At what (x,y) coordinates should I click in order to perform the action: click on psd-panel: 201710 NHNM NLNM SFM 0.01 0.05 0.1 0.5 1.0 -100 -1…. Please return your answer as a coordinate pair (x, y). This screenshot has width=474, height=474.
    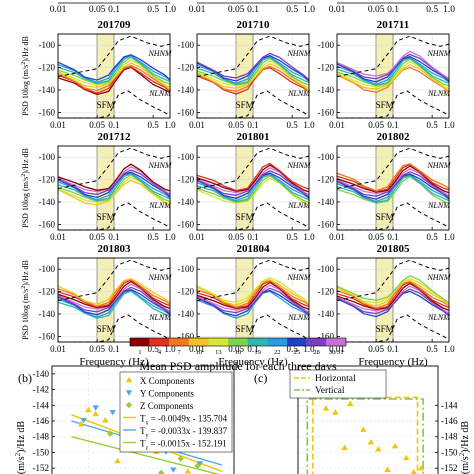
    Looking at the image, I should click on (247, 74).